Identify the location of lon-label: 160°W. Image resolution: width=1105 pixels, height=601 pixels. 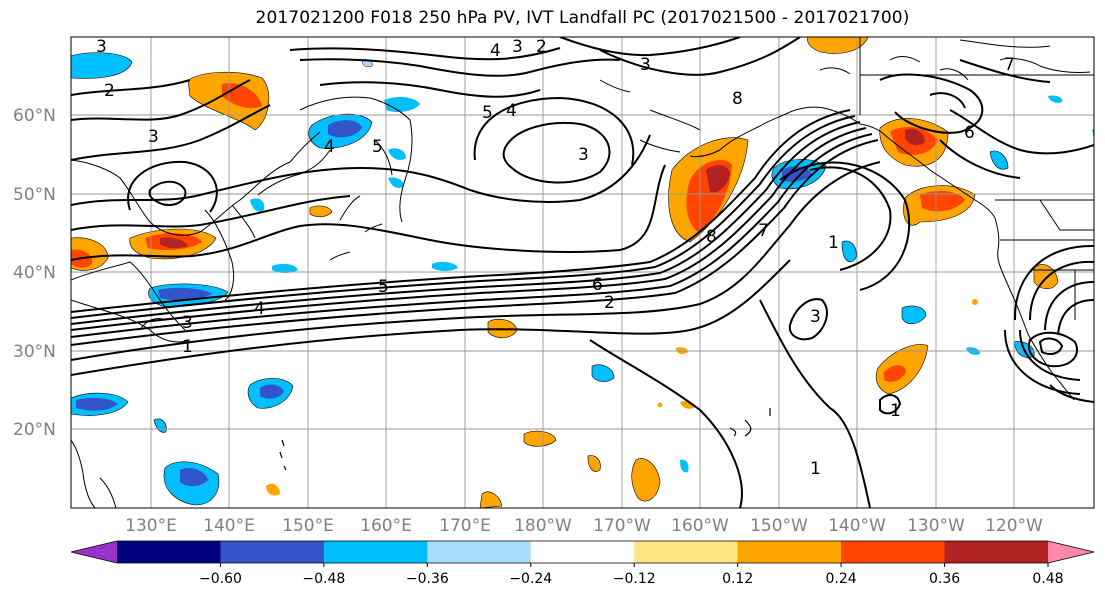
(700, 526).